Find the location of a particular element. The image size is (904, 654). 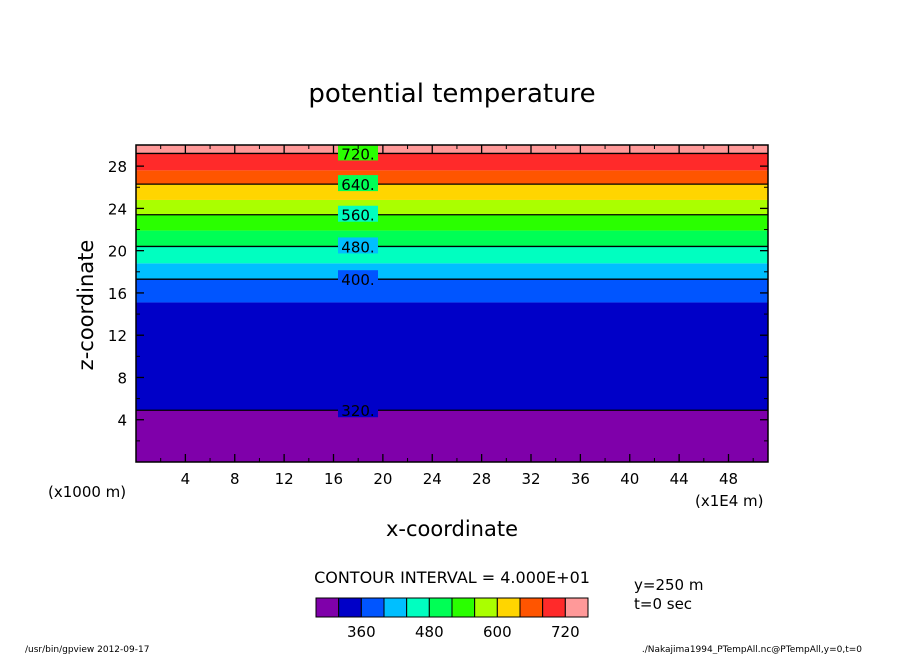

contour-label-5: 720. is located at coordinates (357, 154).